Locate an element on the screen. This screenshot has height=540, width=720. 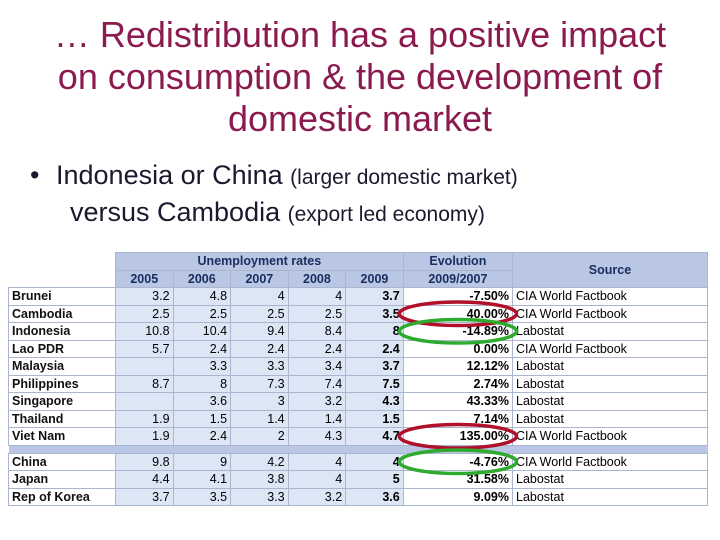
country-cell: Viet Nam is located at coordinates (62, 436).